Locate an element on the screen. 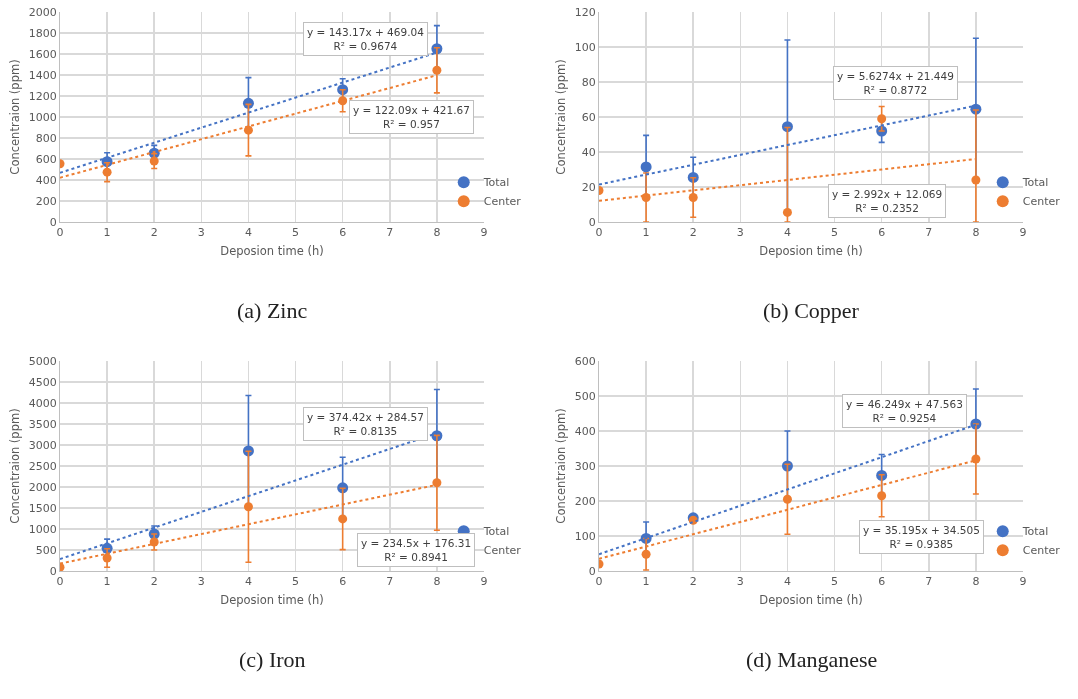  annotation: y = 122.09x + 421.67 R² = 0.957 is located at coordinates (411, 117).